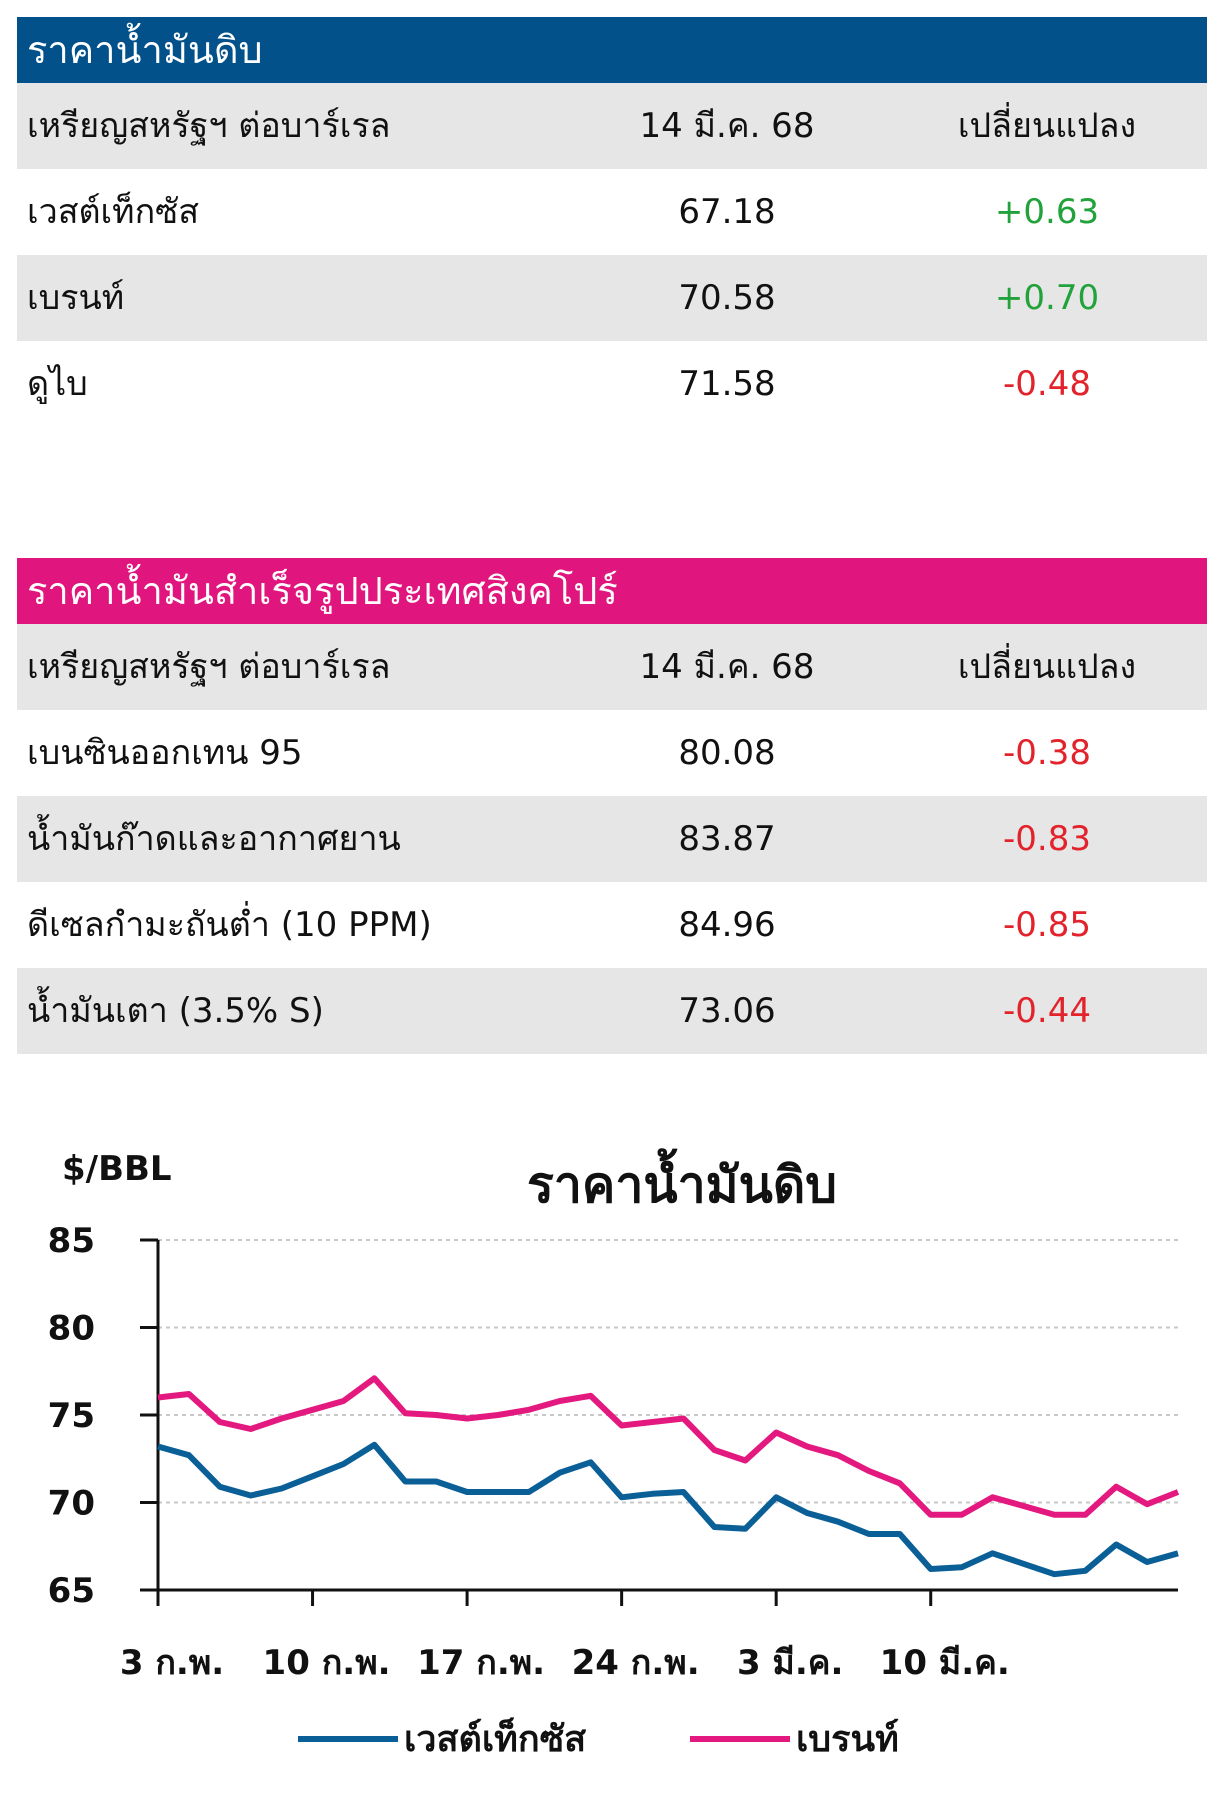 The width and height of the screenshot is (1224, 1812). Describe the element at coordinates (612, 384) in the screenshot. I see `table-row: ดูไบ 71.58 -0.48` at that location.